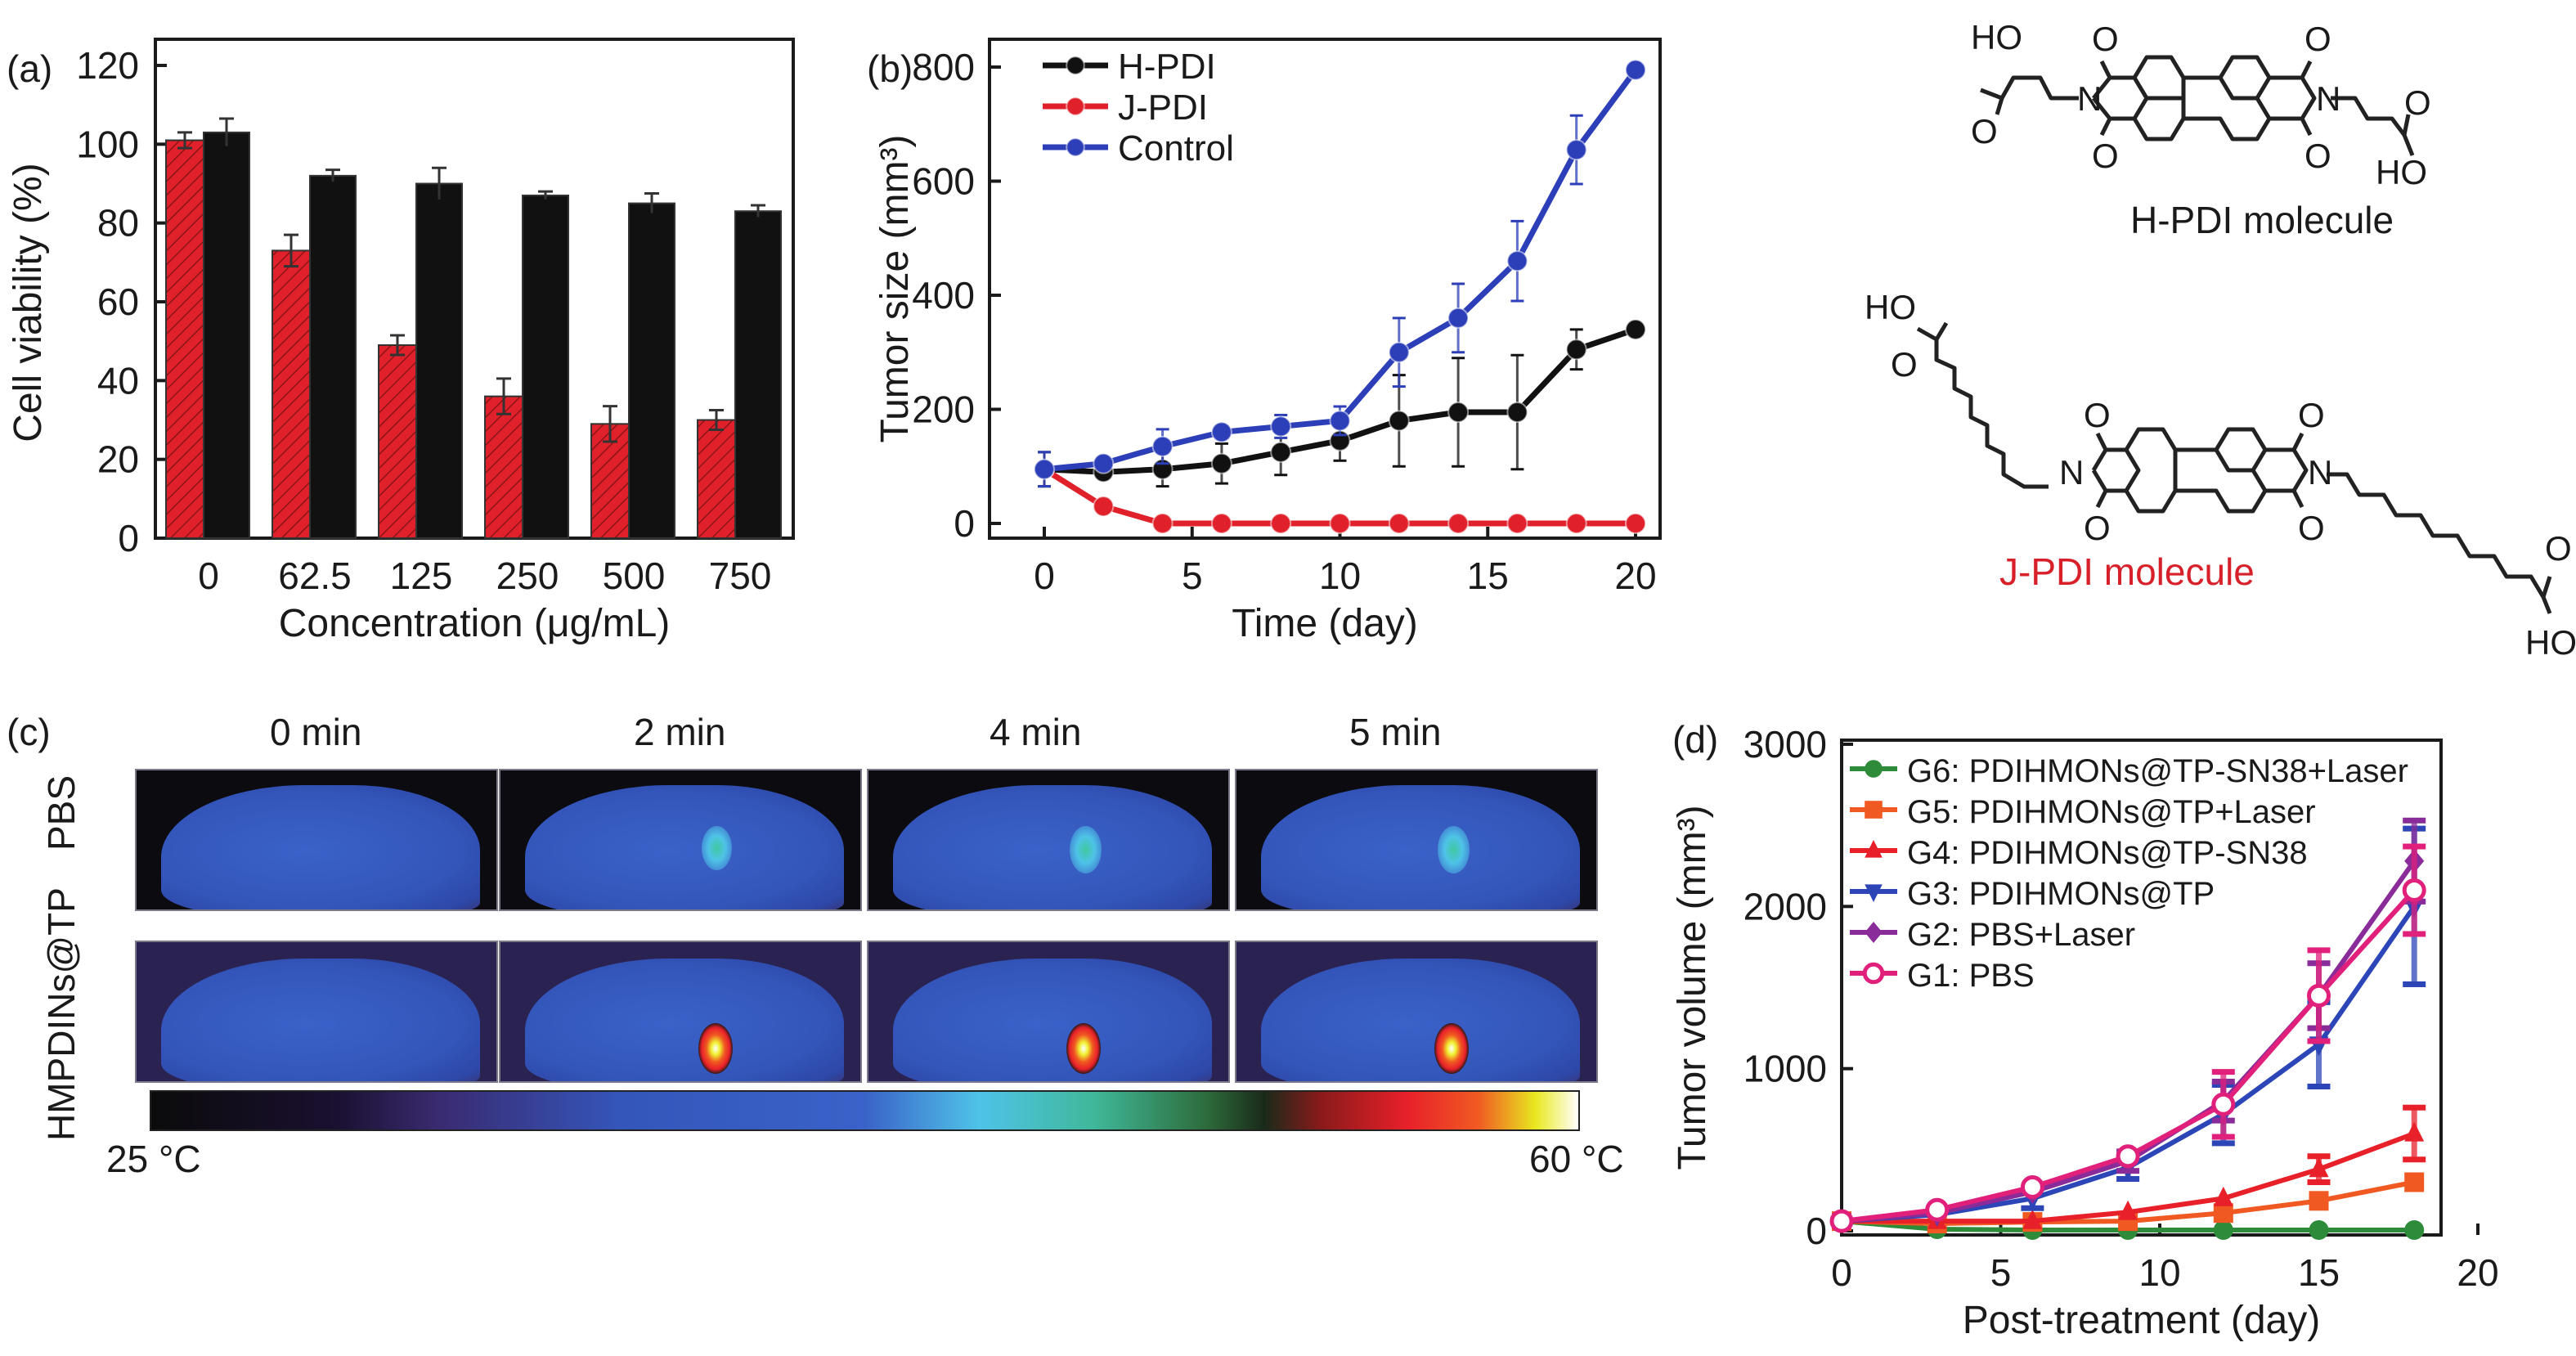 The image size is (2576, 1356). What do you see at coordinates (2550, 642) in the screenshot?
I see `j-pdi-atom-ho-right: HO` at bounding box center [2550, 642].